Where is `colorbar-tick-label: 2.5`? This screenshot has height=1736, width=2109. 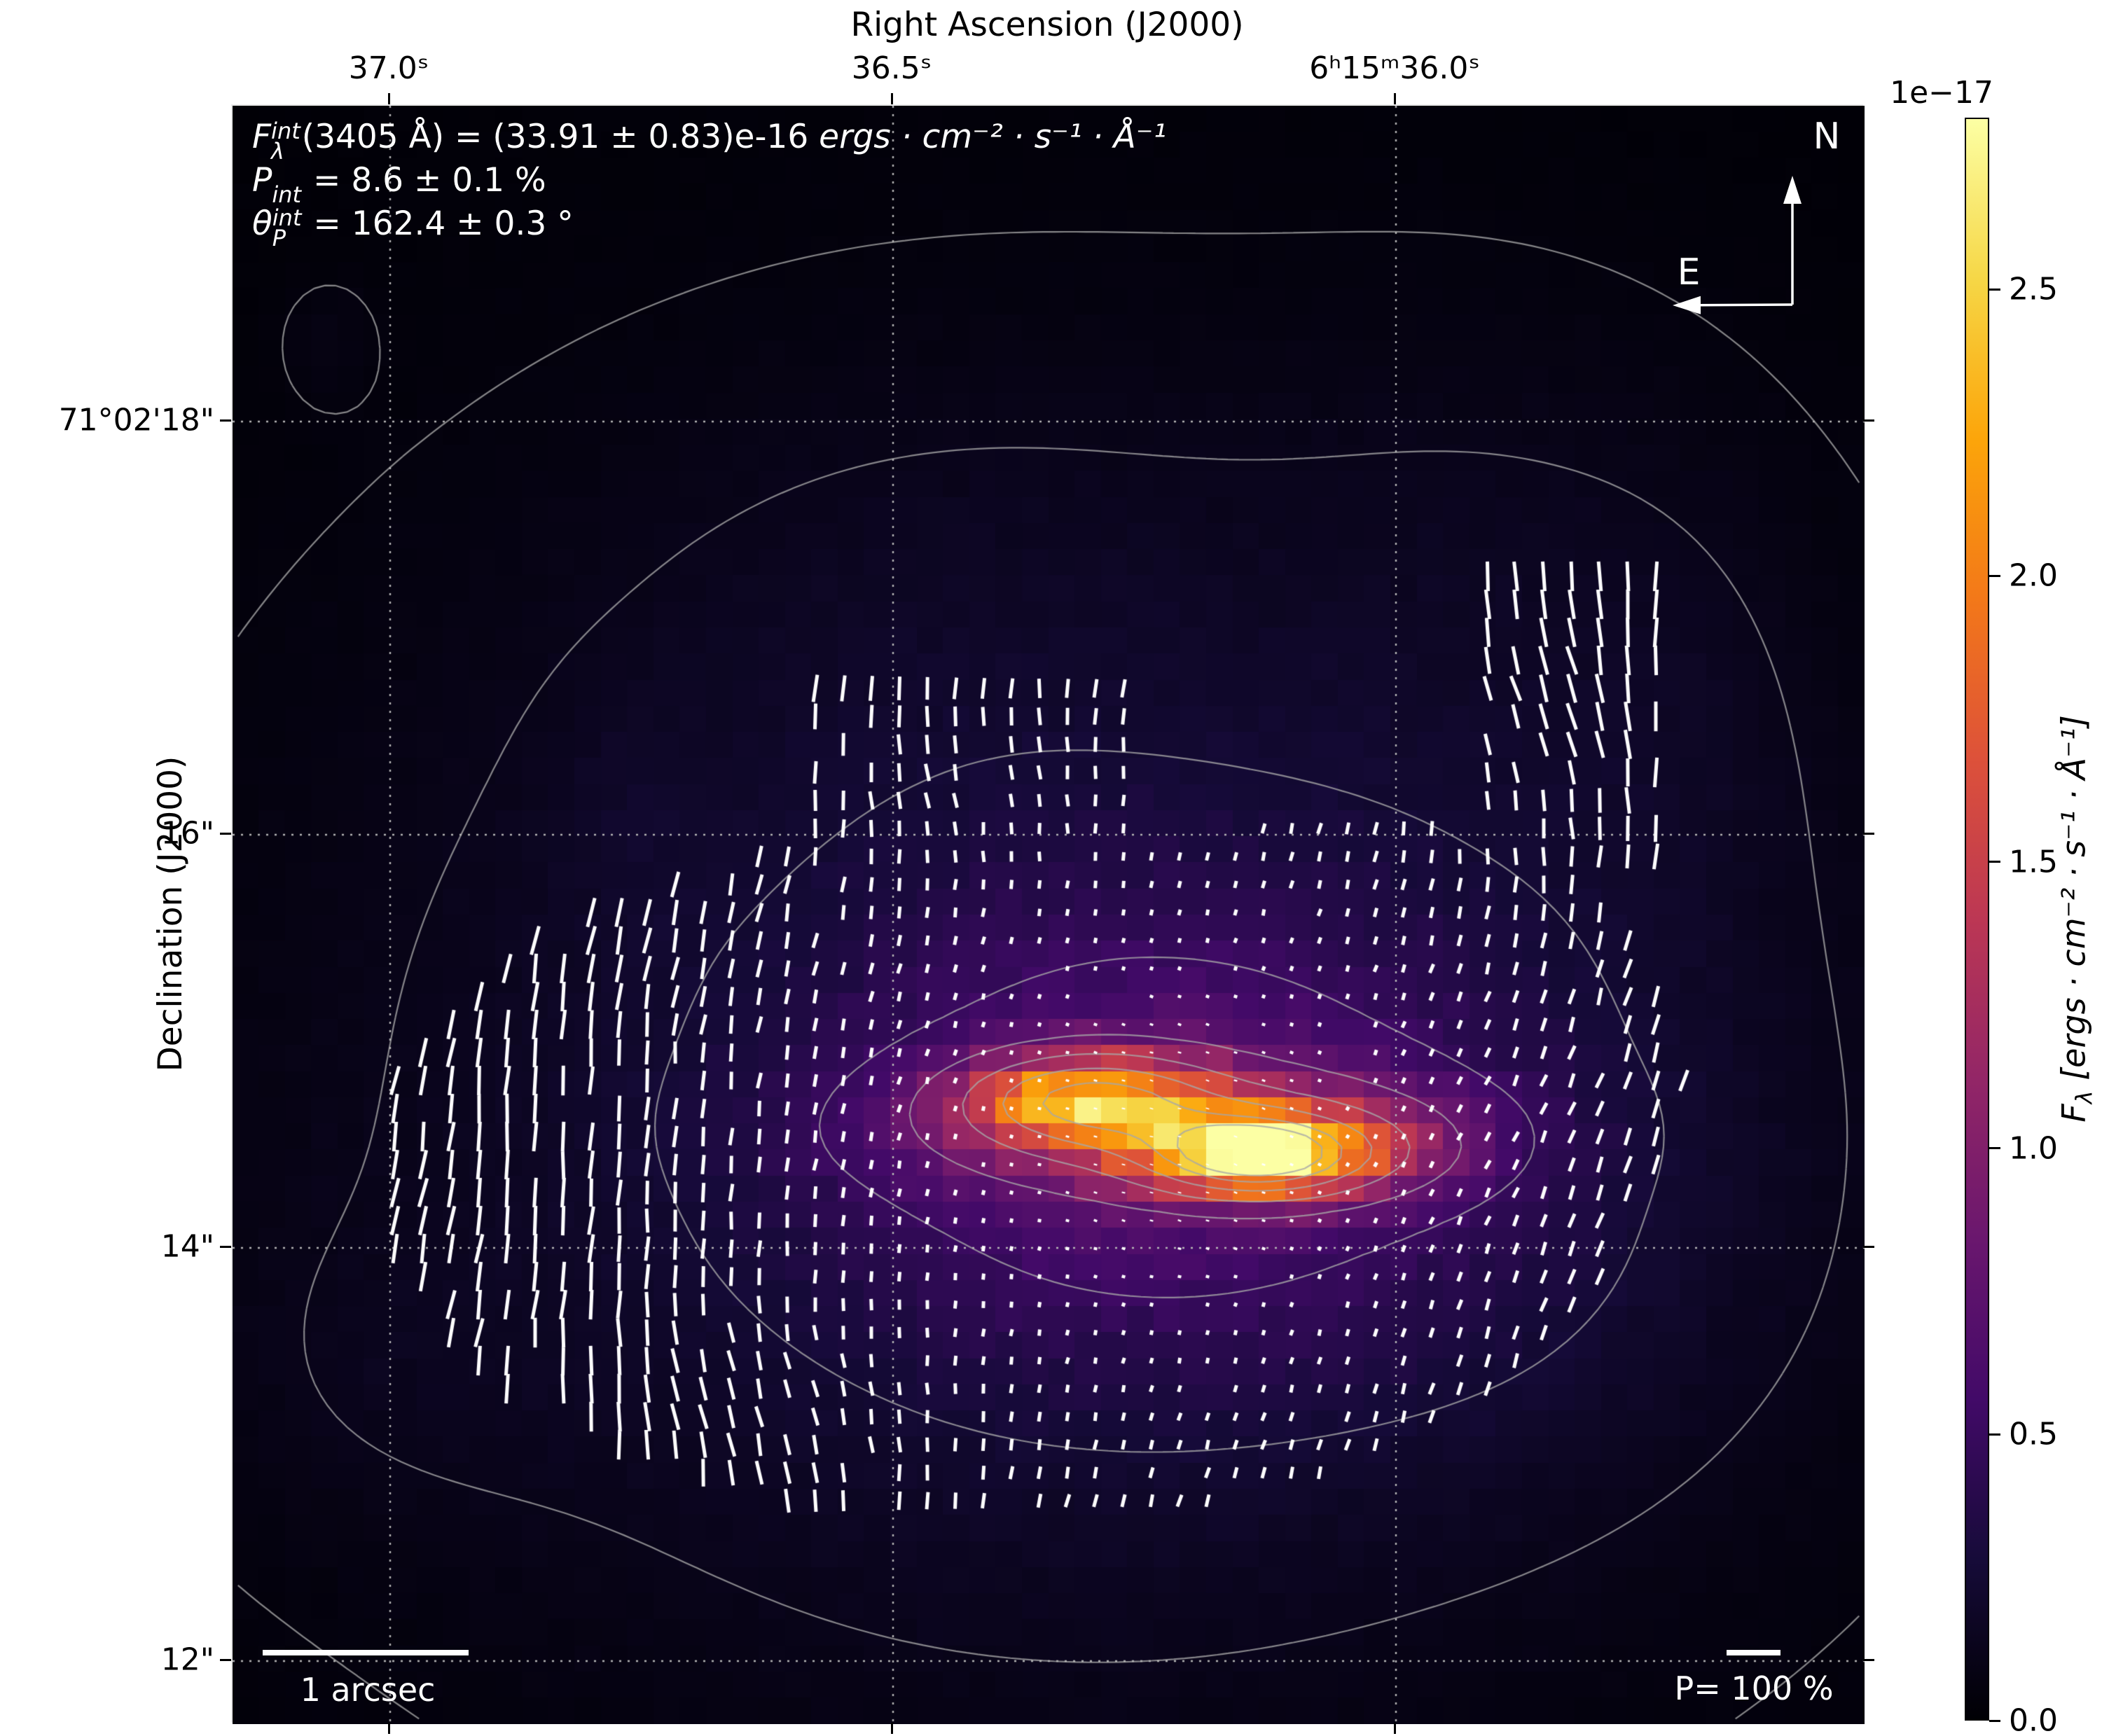 colorbar-tick-label: 2.5 is located at coordinates (2033, 289).